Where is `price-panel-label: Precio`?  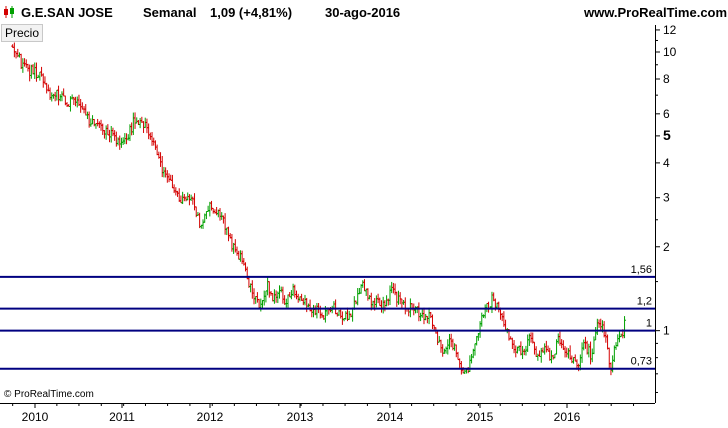 price-panel-label: Precio is located at coordinates (22, 33).